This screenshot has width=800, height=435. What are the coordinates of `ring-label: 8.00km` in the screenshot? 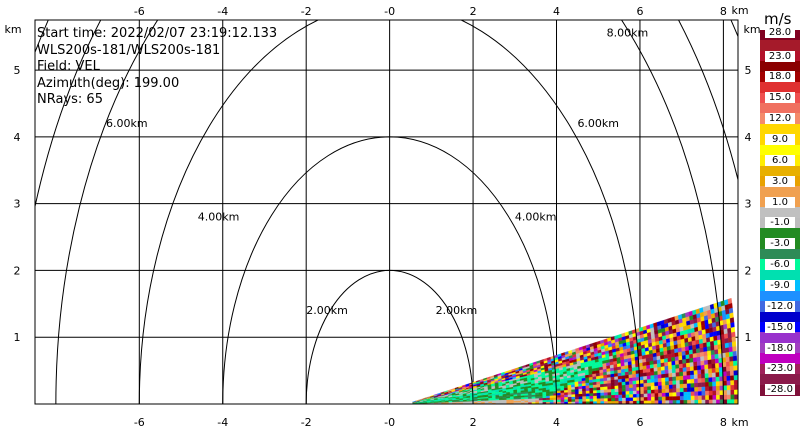 It's located at (628, 33).